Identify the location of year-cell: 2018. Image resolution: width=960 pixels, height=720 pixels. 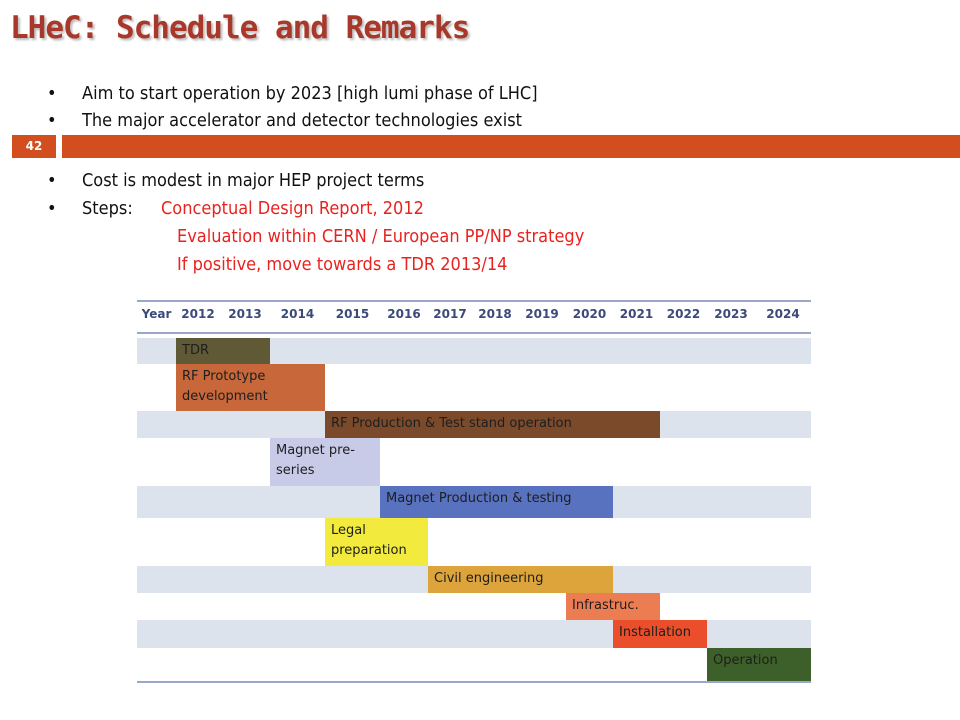
(495, 314).